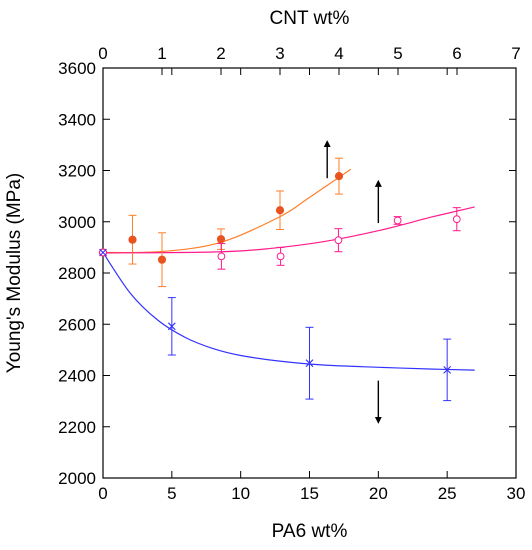 The image size is (532, 550). Describe the element at coordinates (102, 53) in the screenshot. I see `top-tick-label: 0` at that location.